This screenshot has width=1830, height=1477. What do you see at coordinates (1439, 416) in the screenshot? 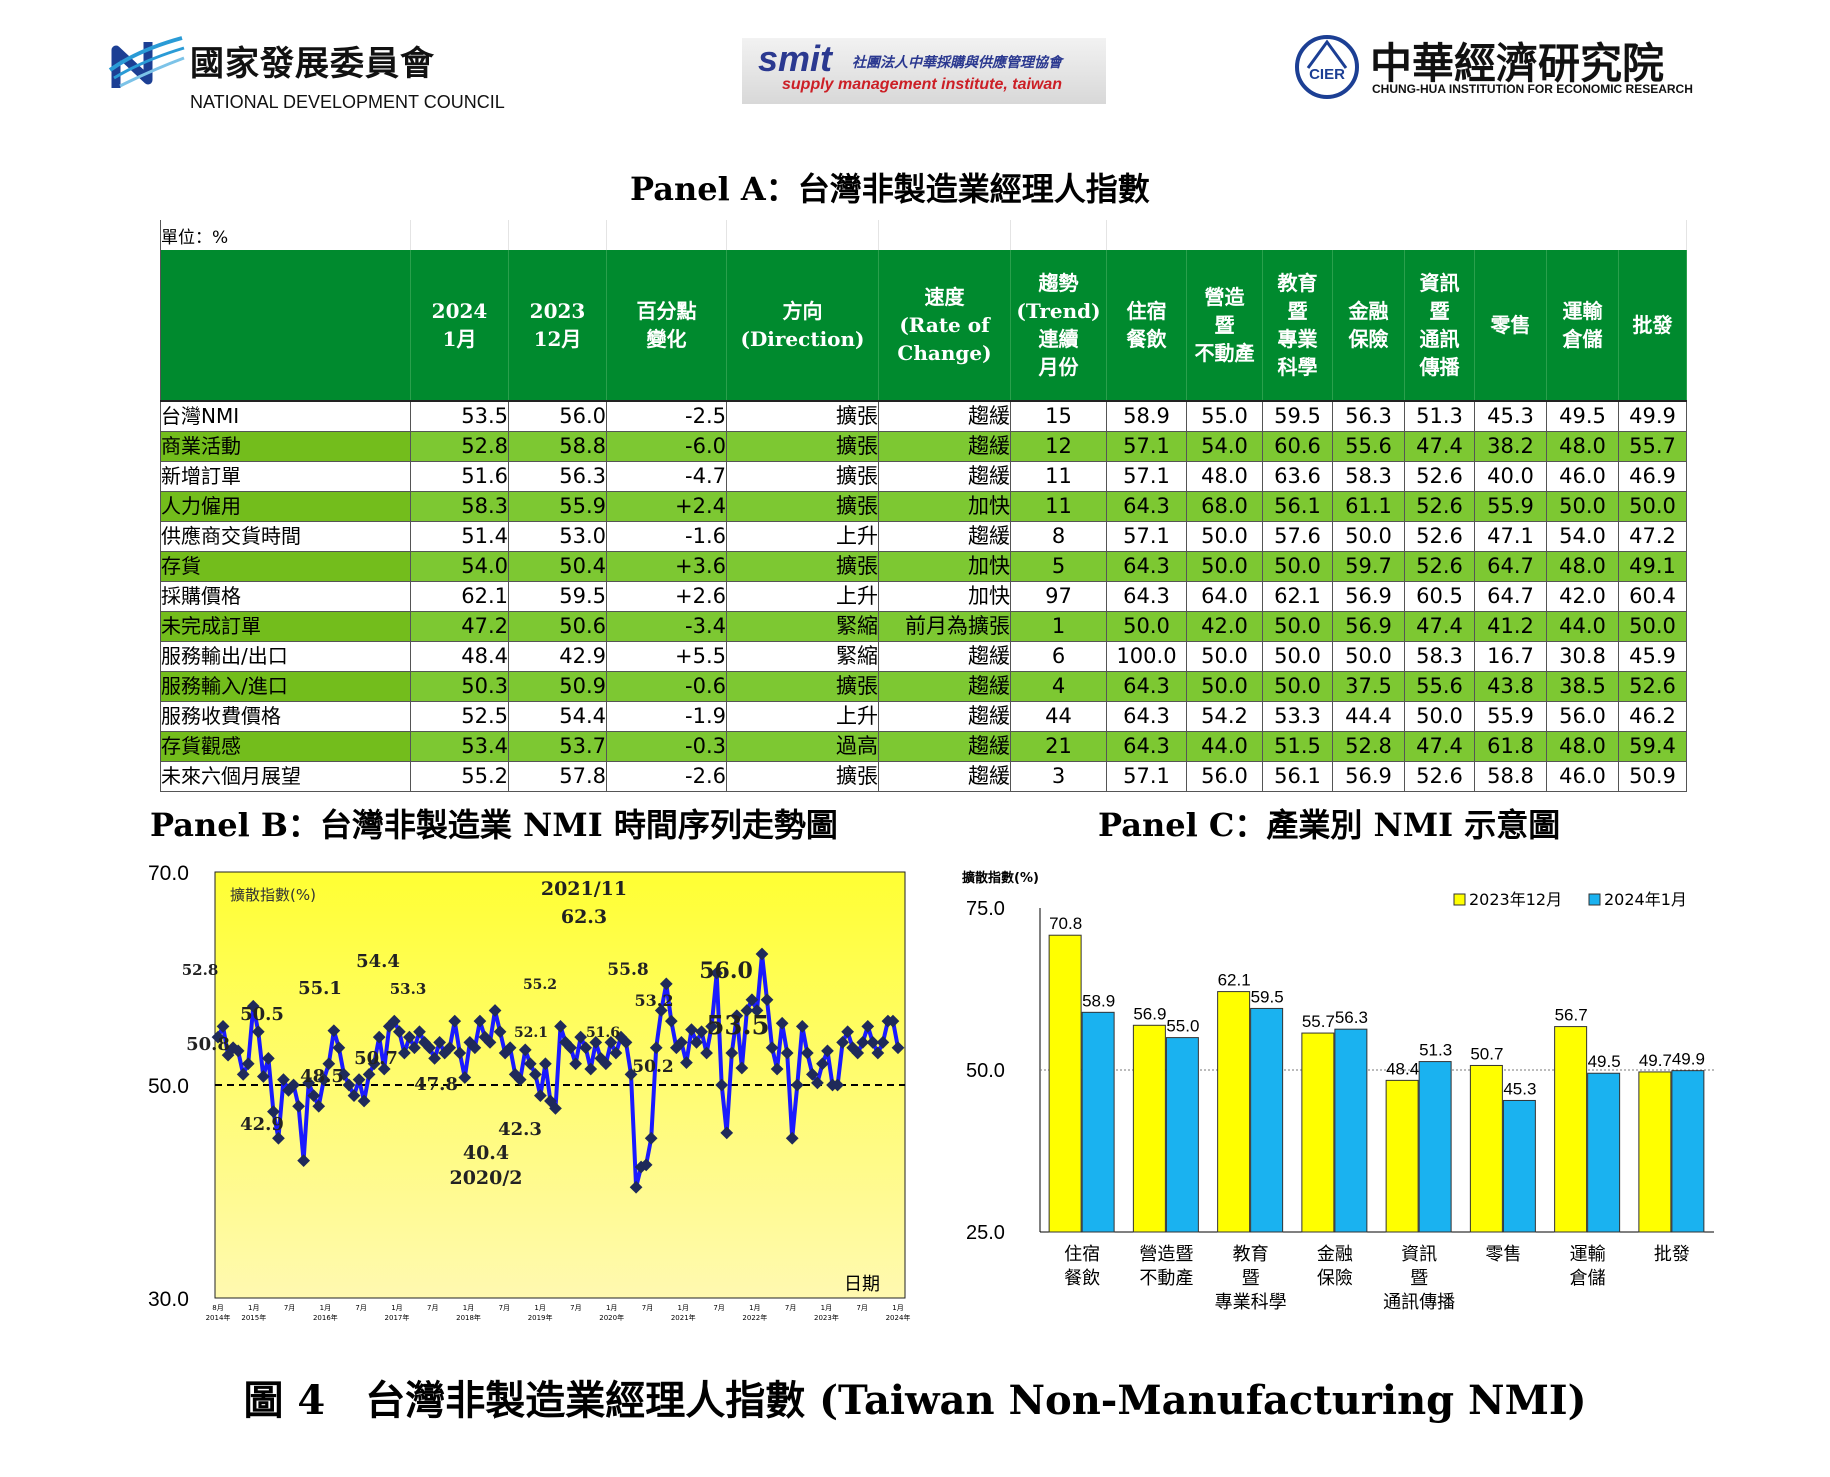
I see `table-cell: 51.3` at bounding box center [1439, 416].